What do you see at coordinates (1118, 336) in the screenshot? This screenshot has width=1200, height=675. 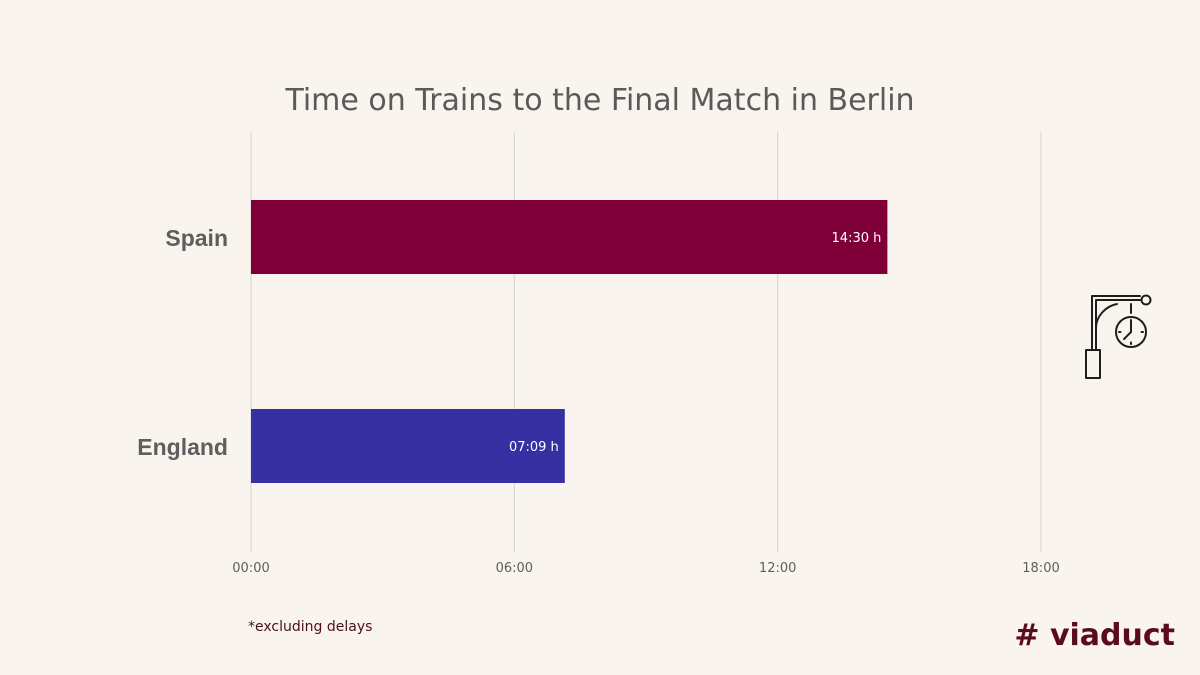 I see `station-clock-icon` at bounding box center [1118, 336].